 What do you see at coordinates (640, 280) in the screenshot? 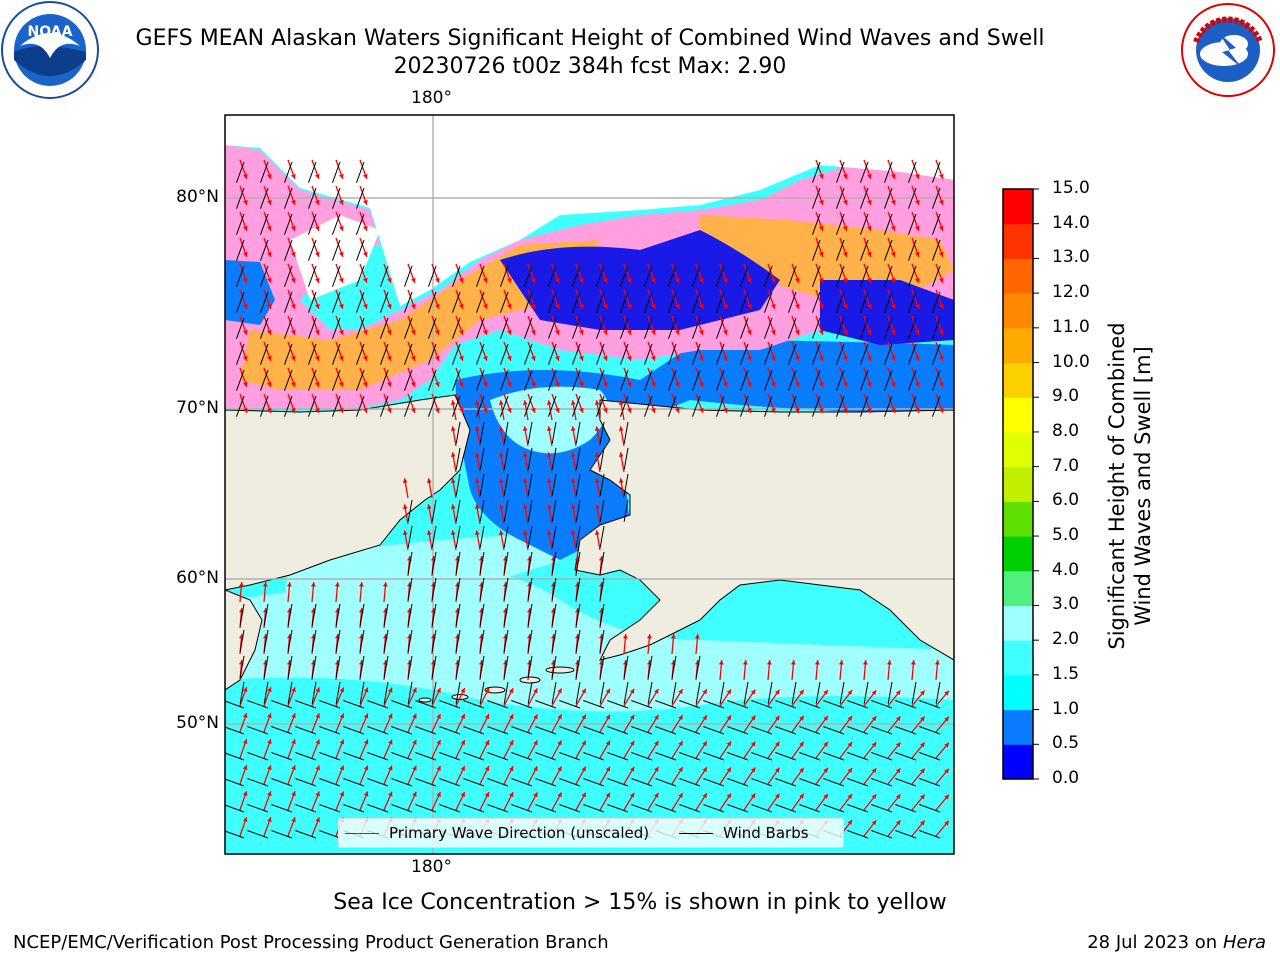
I see `sea-ice-blue` at bounding box center [640, 280].